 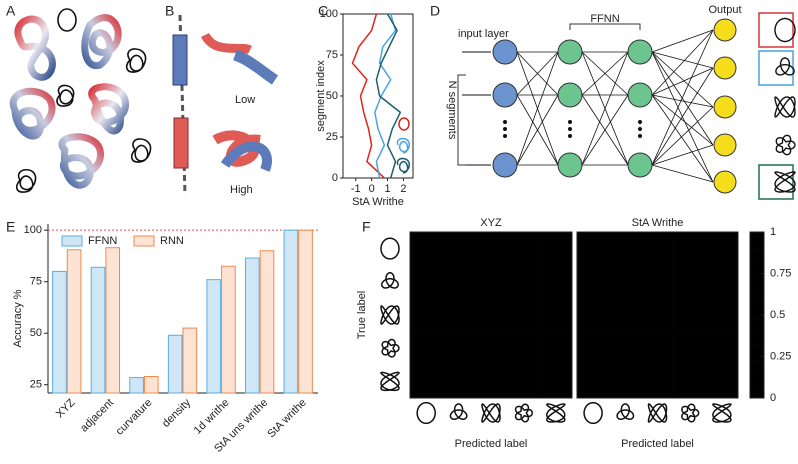 I want to click on x-tick-label: adjacent, so click(x=97, y=416).